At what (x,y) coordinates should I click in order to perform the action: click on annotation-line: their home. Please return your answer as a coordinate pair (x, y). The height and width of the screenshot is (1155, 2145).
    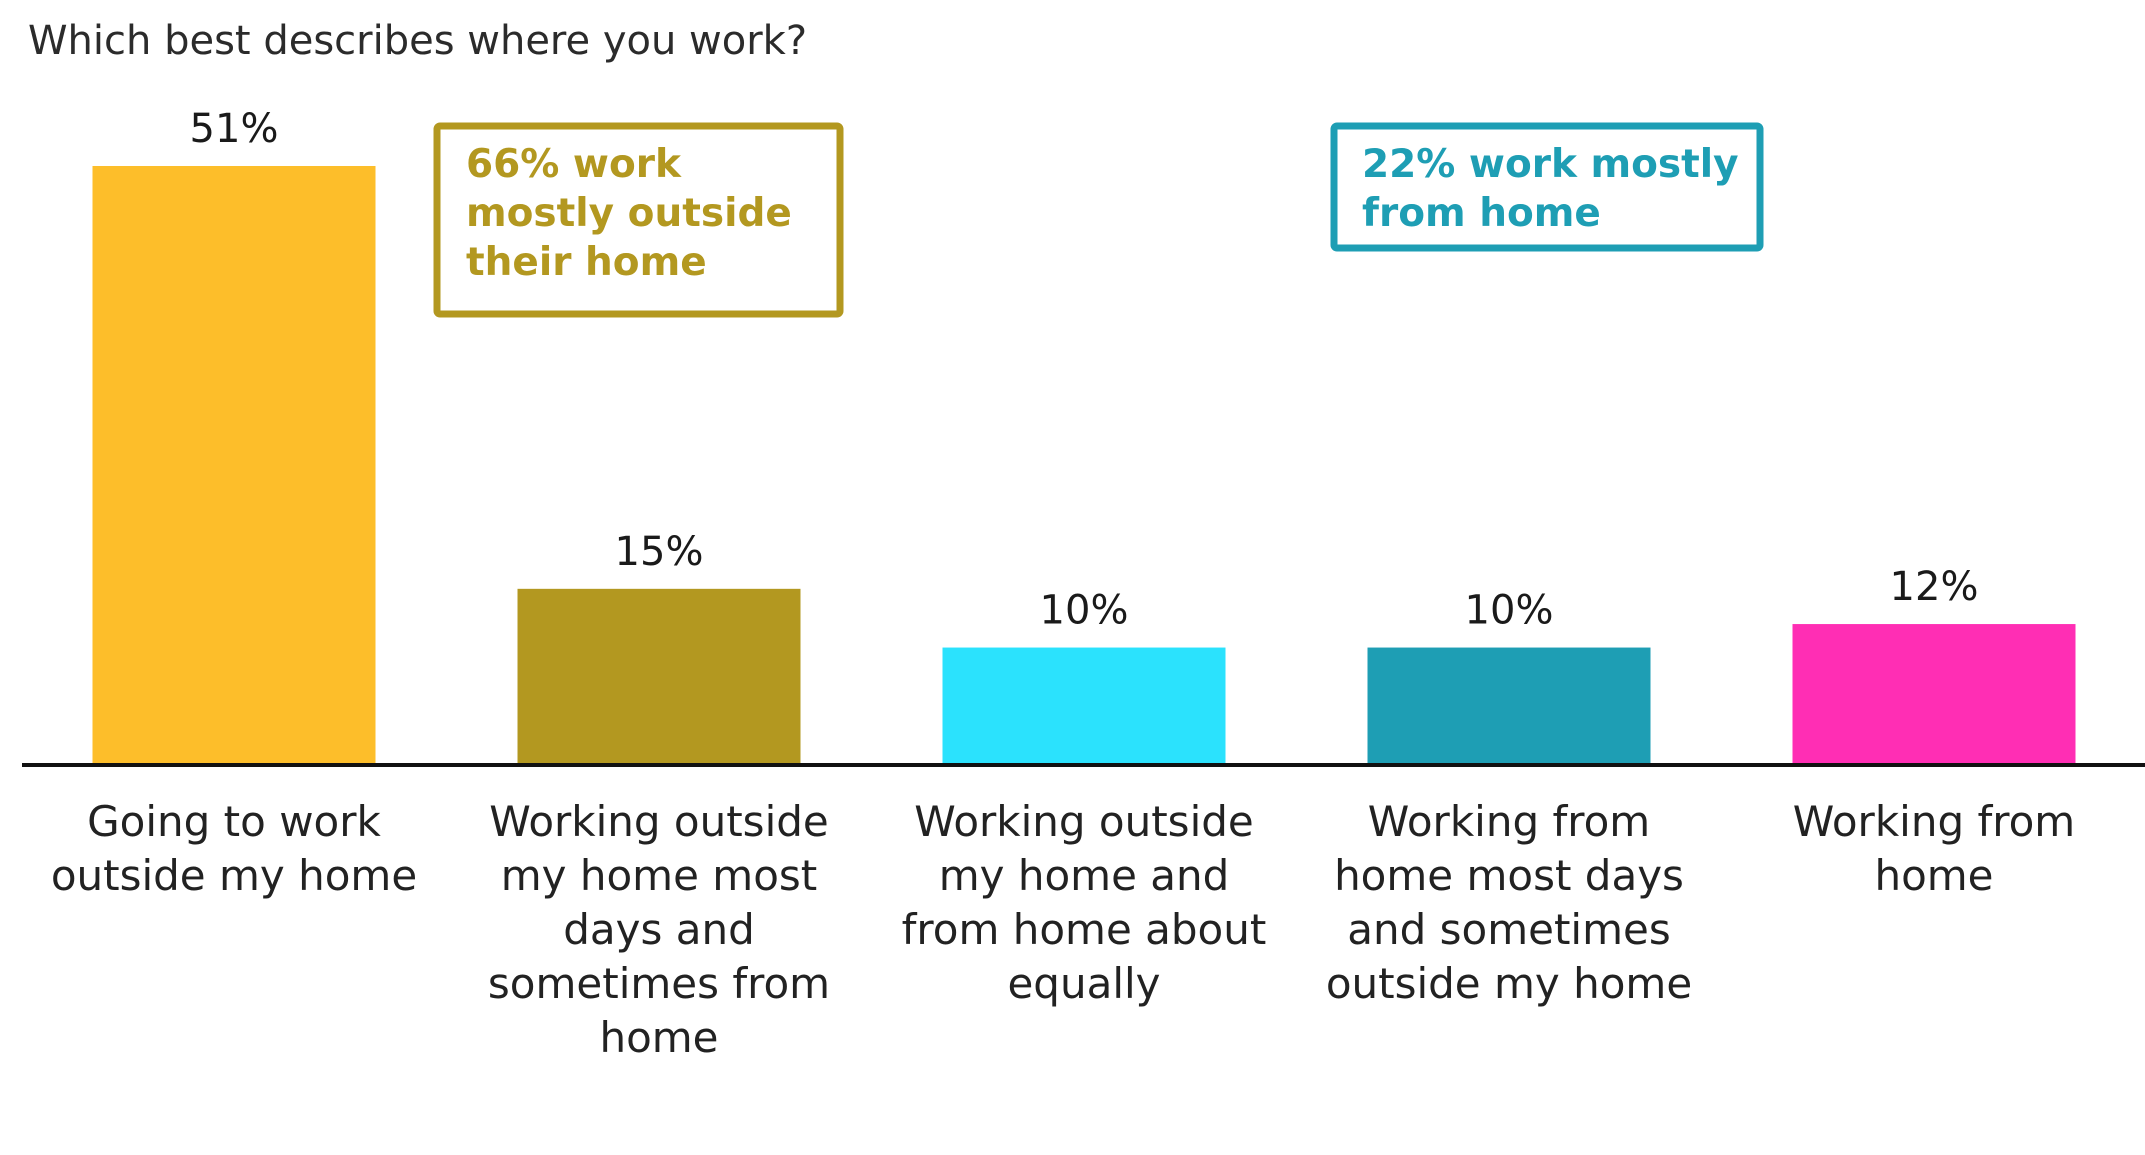
    Looking at the image, I should click on (586, 262).